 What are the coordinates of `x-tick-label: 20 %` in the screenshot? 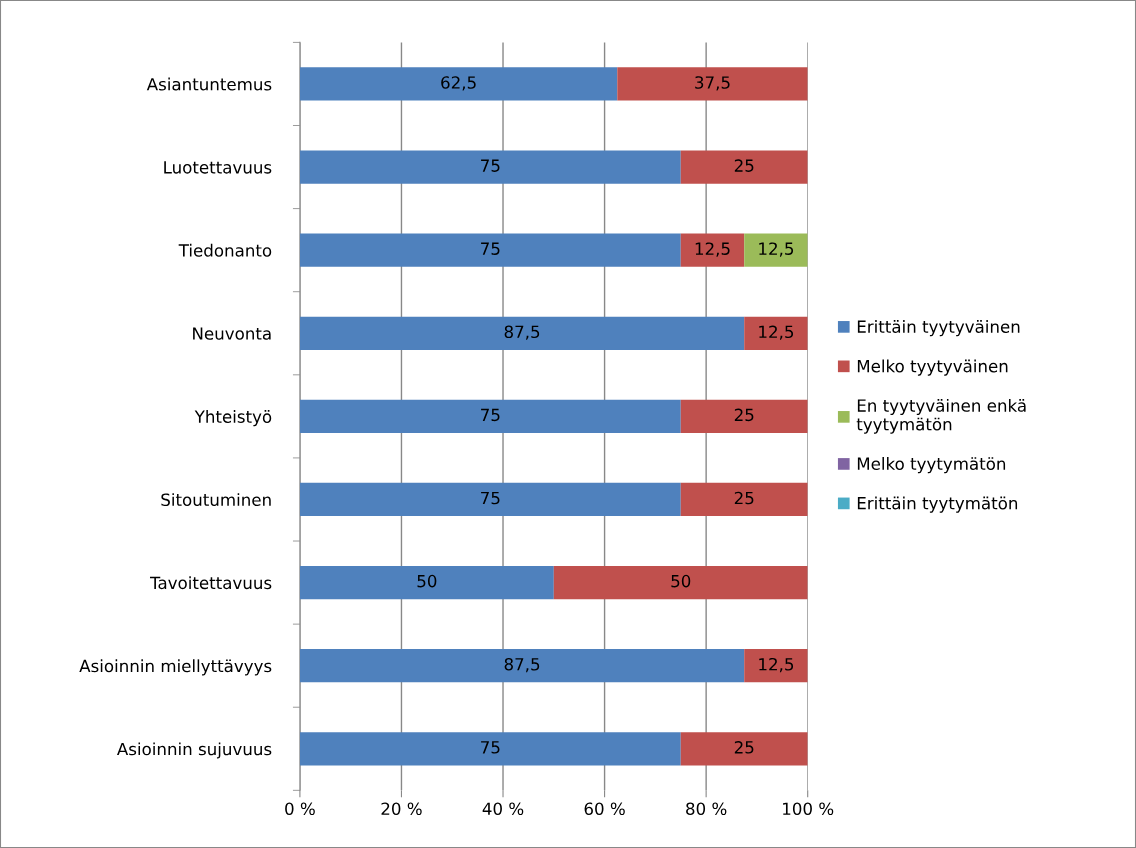 It's located at (401, 809).